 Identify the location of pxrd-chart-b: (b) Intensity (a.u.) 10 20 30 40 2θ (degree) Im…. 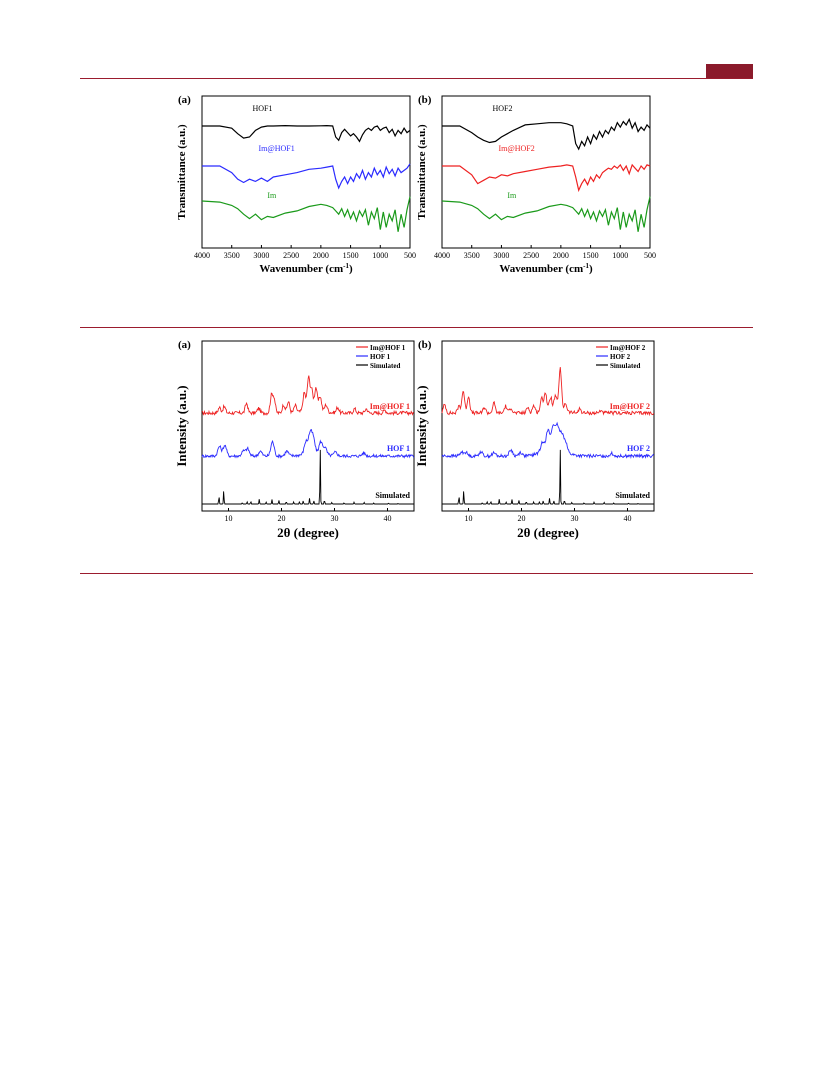
(534, 439).